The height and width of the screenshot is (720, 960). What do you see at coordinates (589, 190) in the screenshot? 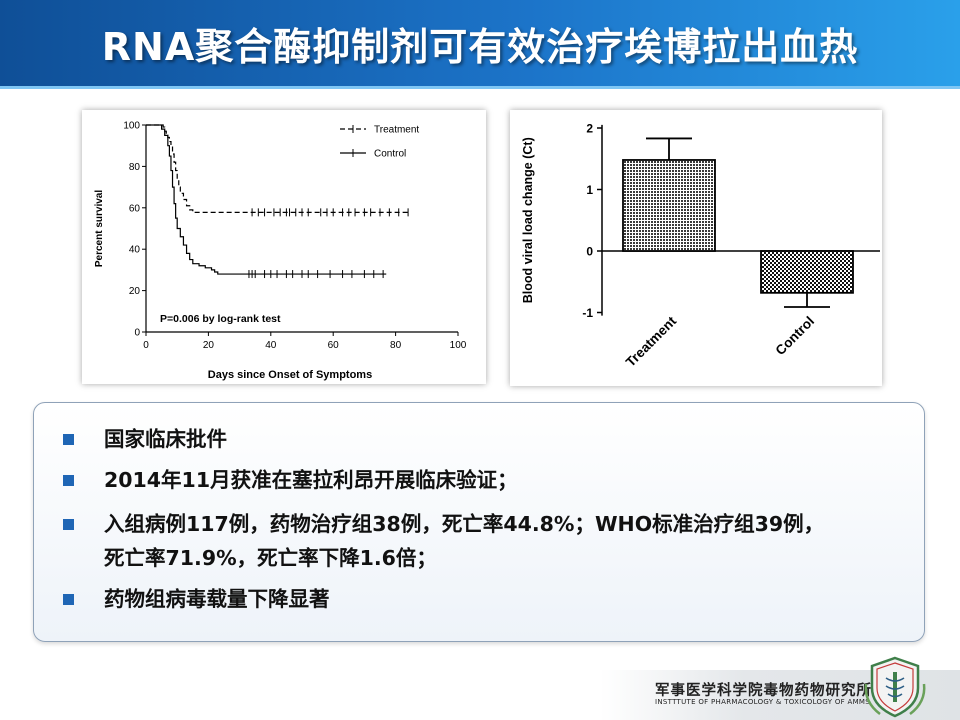
I see `y-tick-label: 1` at bounding box center [589, 190].